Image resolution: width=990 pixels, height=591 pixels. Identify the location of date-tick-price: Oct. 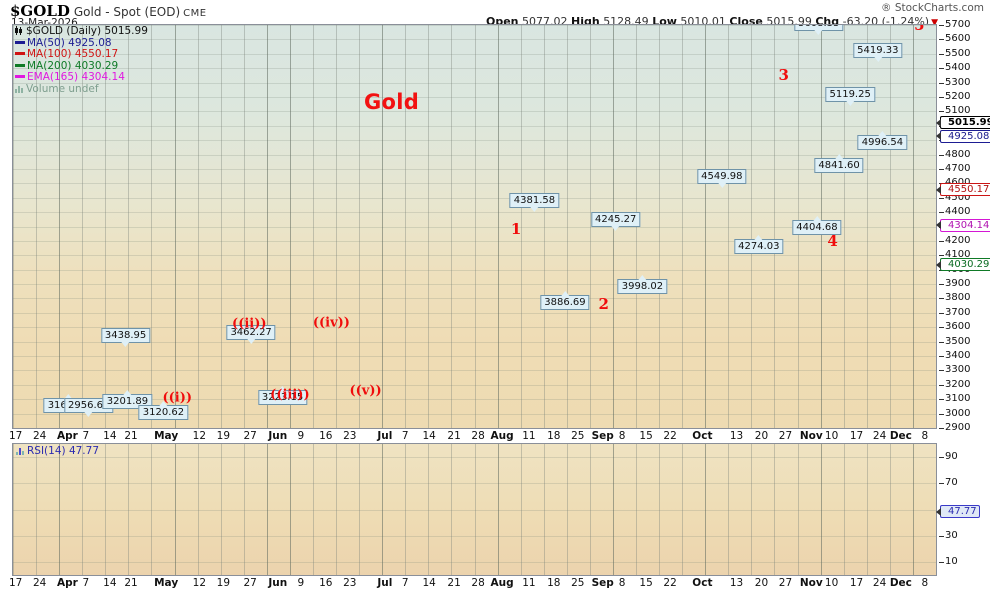
(702, 436).